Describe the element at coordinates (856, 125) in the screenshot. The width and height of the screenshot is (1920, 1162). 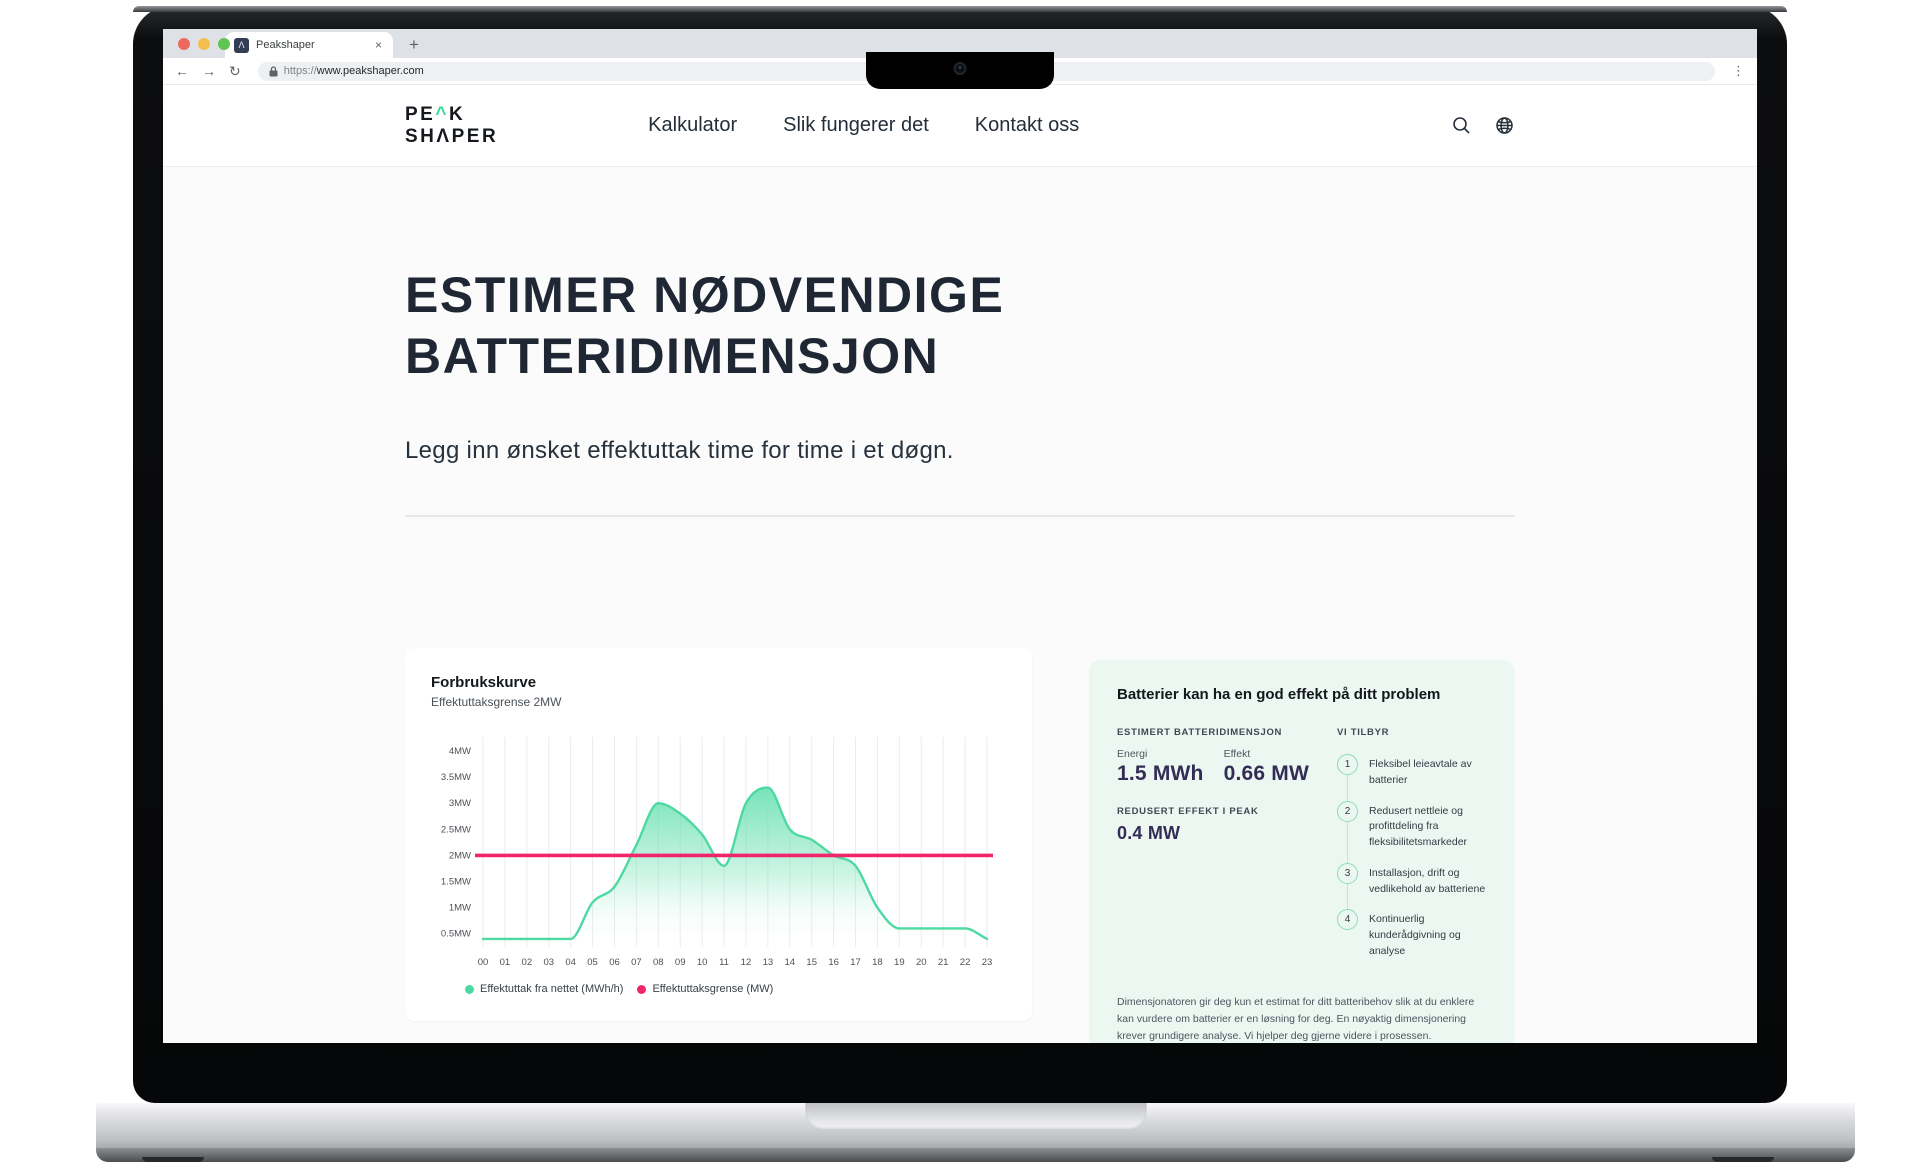
I see `nav-link-slik-fungerer-det: Slik fungerer det` at that location.